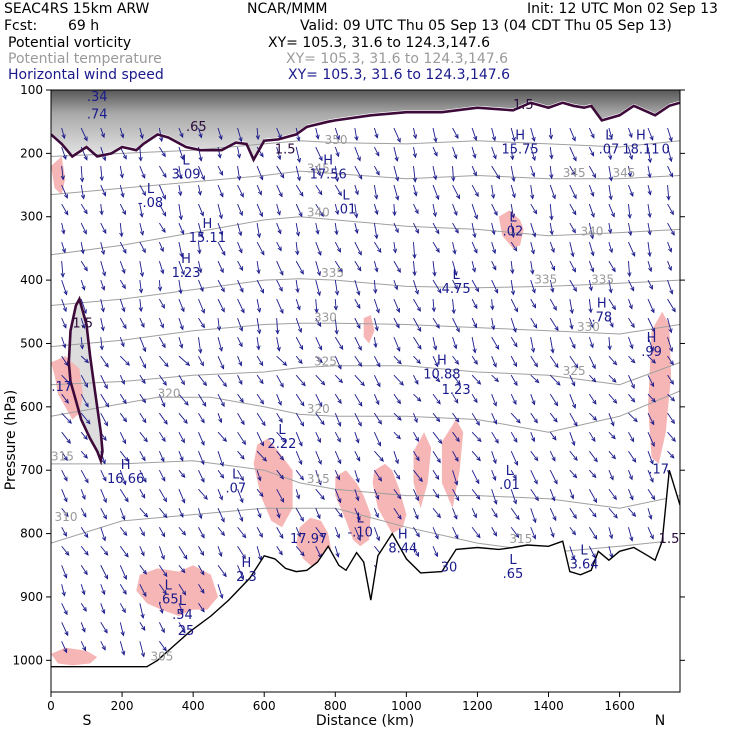 The image size is (740, 740). What do you see at coordinates (186, 259) in the screenshot?
I see `extremum-marker: H` at bounding box center [186, 259].